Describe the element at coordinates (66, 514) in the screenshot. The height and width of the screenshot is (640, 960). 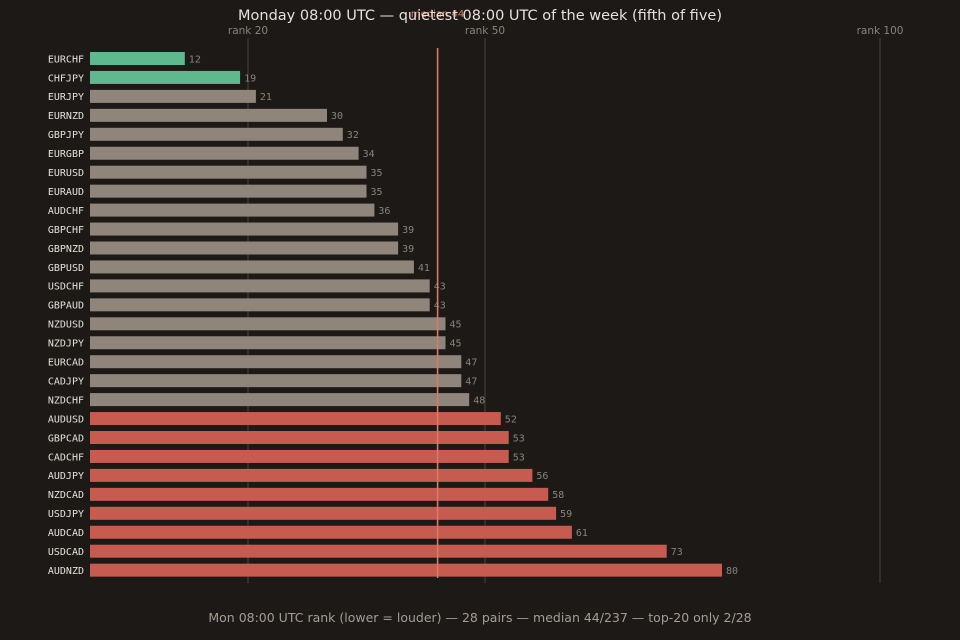
I see `category-label-usdjpy: USDJPY` at that location.